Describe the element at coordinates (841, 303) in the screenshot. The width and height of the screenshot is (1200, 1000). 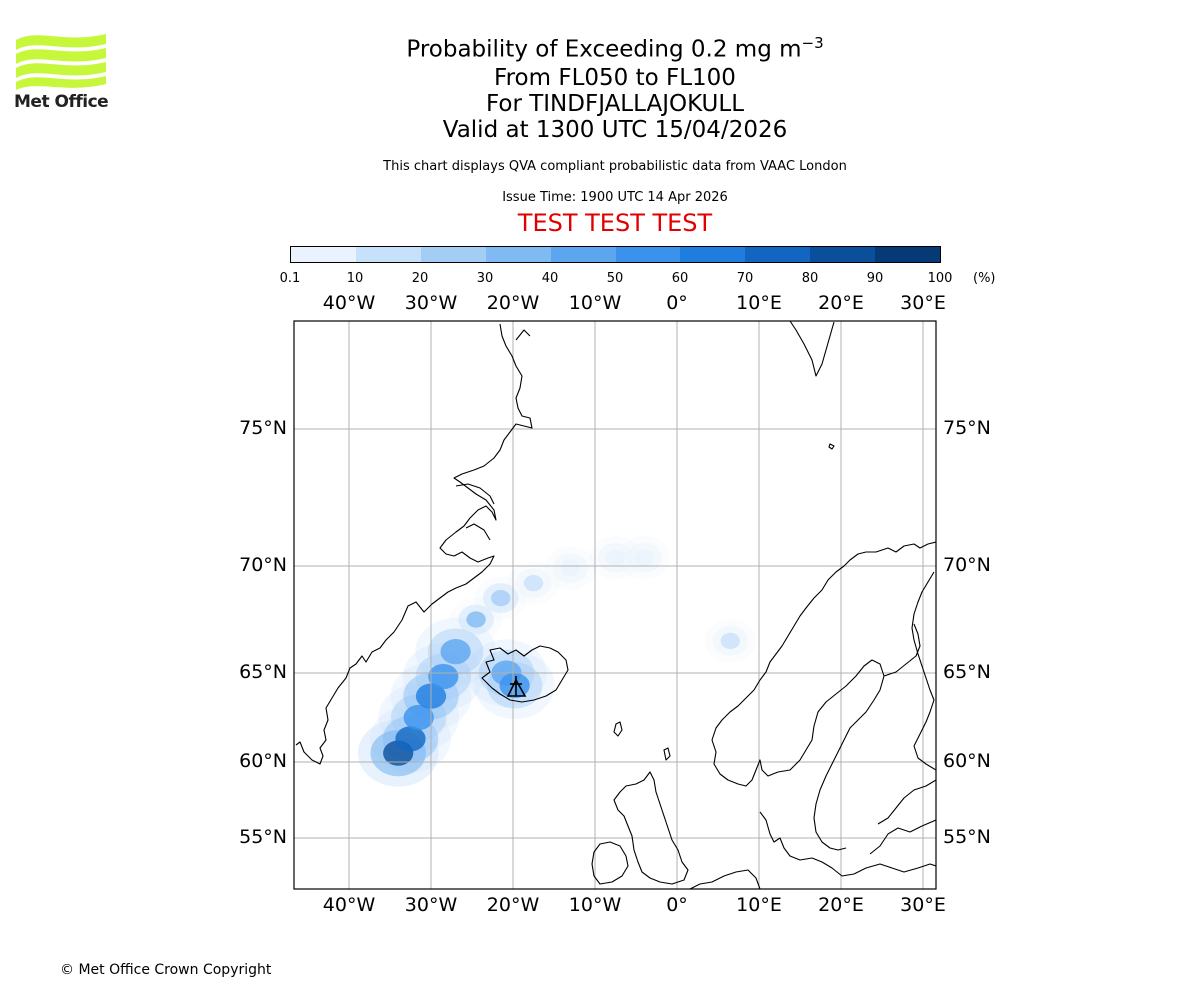
I see `lon-label-top: 20°E` at that location.